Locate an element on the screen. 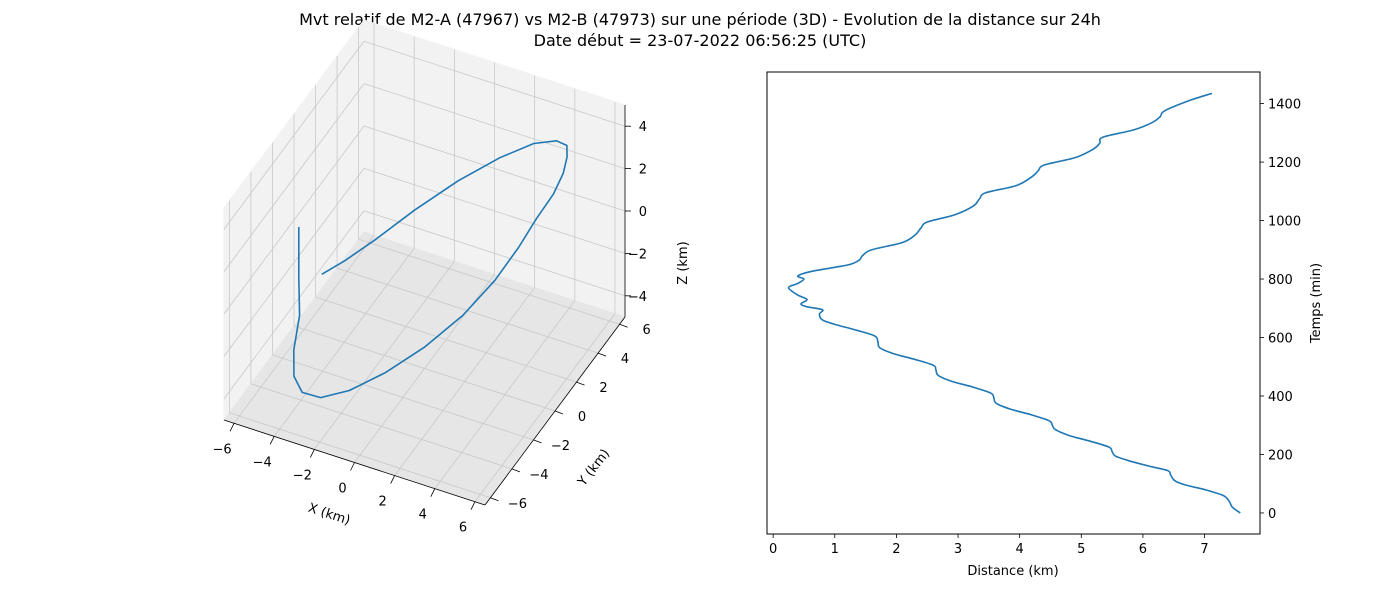 The height and width of the screenshot is (600, 1400). y-tick-label: 6 is located at coordinates (646, 330).